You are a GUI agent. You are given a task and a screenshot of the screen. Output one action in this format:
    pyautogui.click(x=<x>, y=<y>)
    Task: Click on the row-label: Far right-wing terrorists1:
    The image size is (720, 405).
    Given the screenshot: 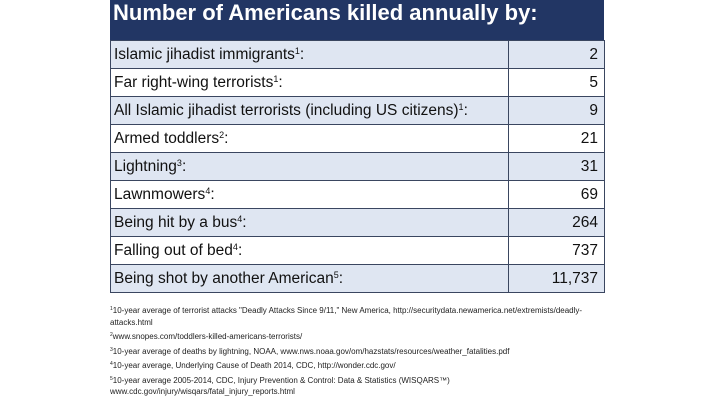 What is the action you would take?
    pyautogui.click(x=309, y=82)
    